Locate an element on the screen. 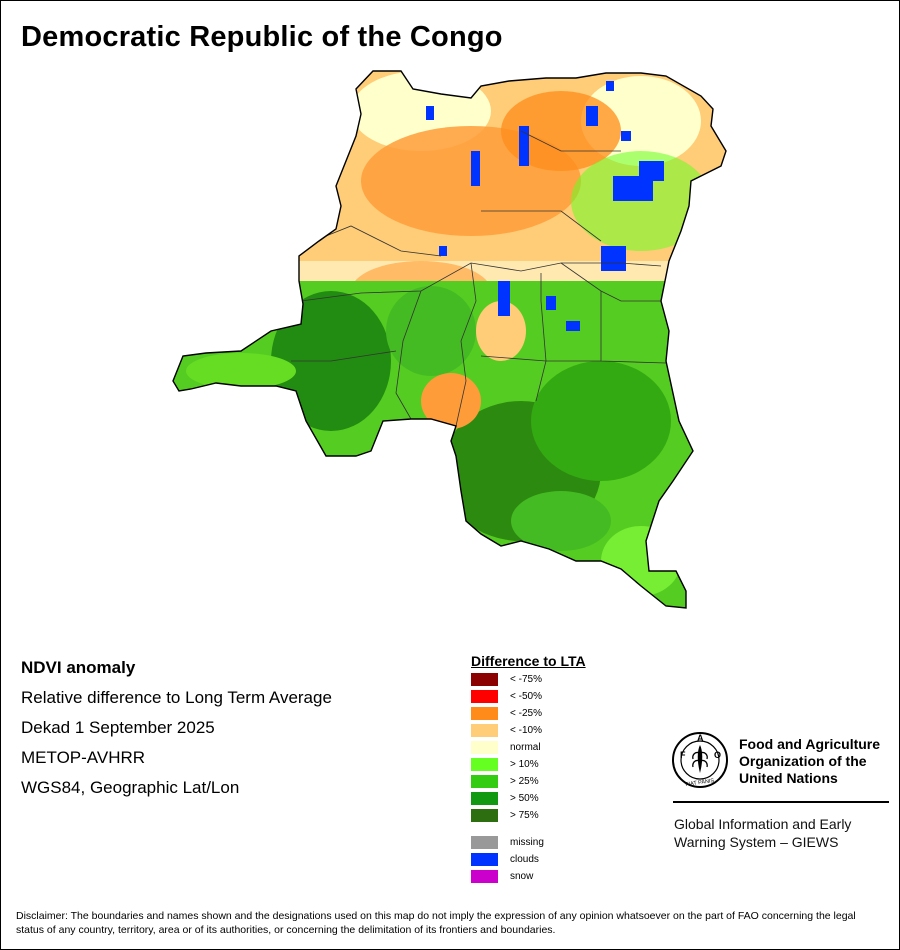  info-subtitle: Relative difference to Long Term Average is located at coordinates (176, 697).